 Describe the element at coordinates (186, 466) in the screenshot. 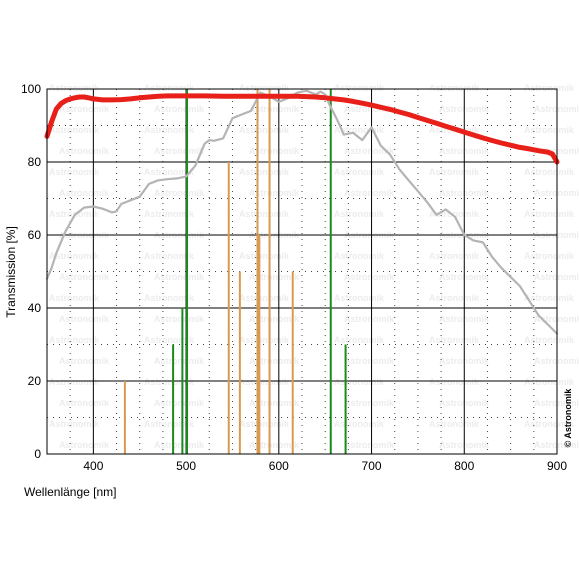

I see `x-tick-label: 500` at that location.